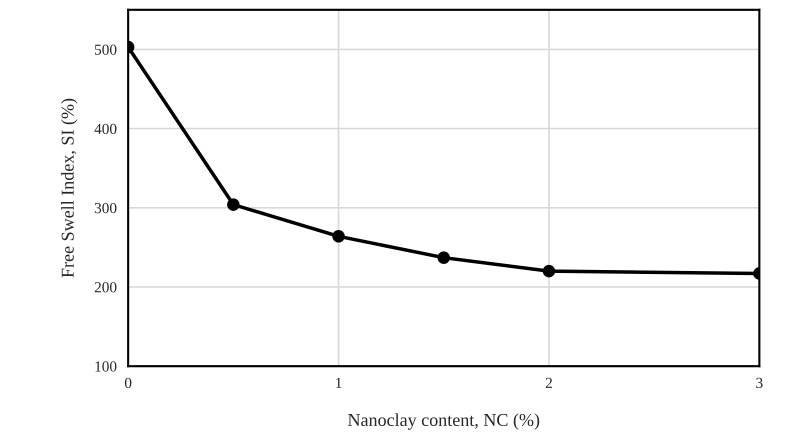  I want to click on y-tick-label: 200, so click(105, 287).